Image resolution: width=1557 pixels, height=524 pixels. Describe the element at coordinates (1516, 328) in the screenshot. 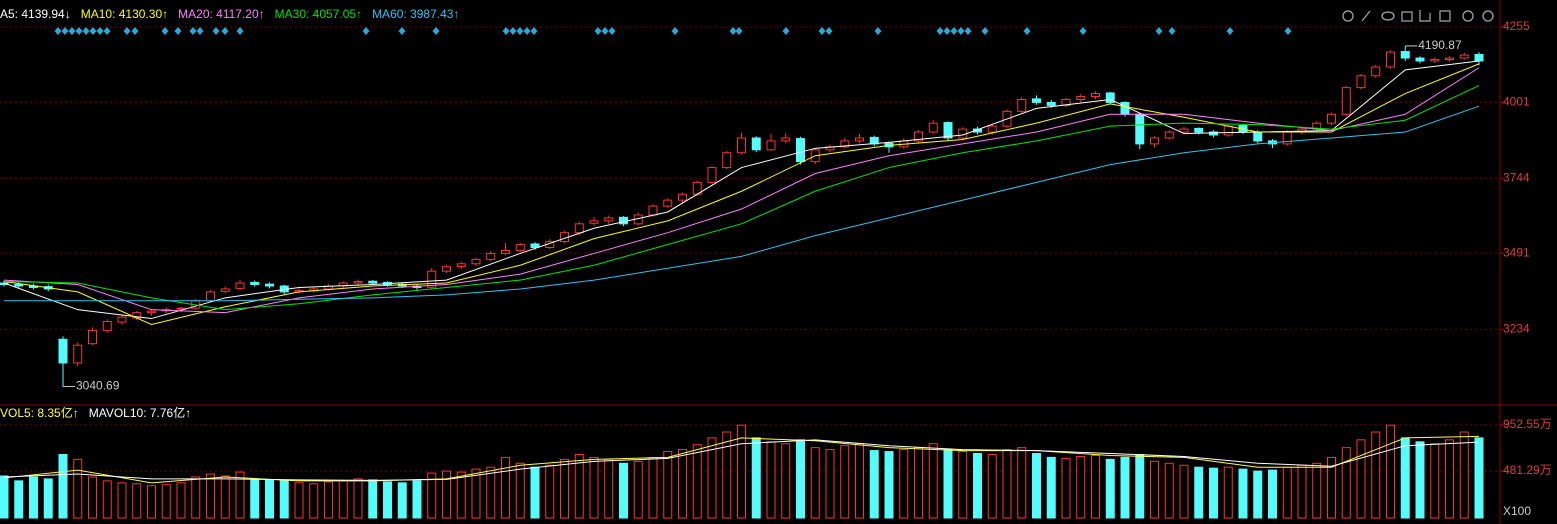

I see `y-tick-label: 3234` at that location.